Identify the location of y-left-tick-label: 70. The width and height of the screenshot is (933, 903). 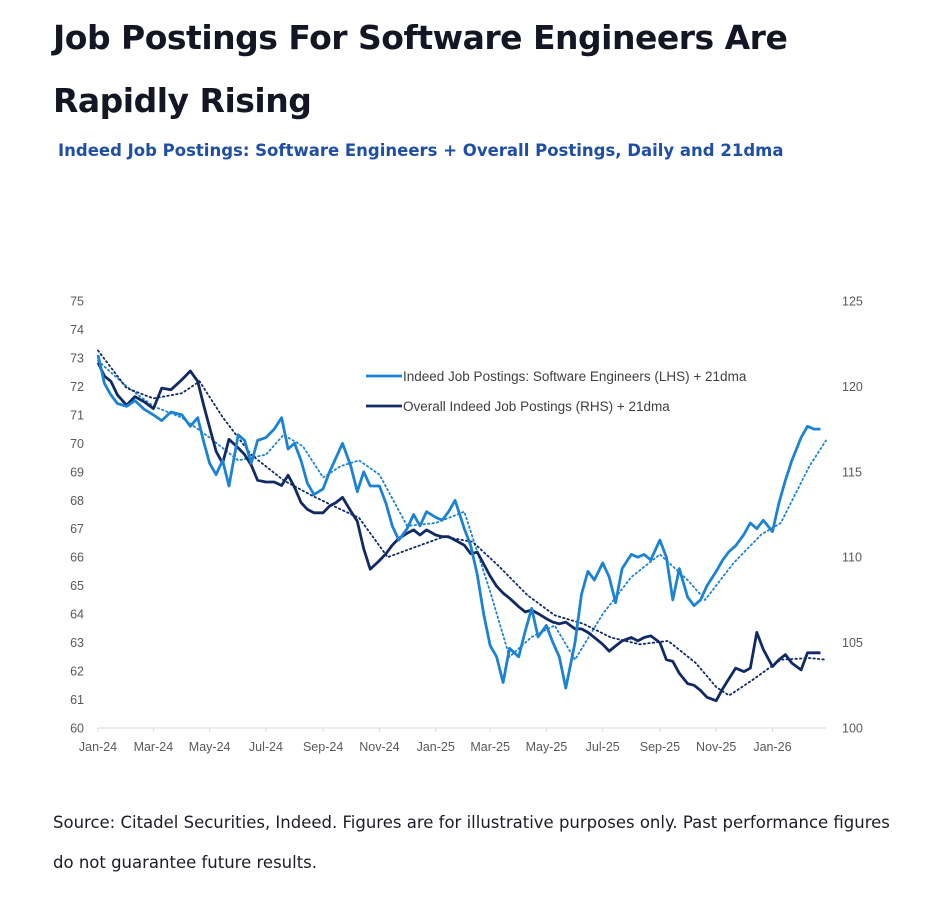
(77, 444).